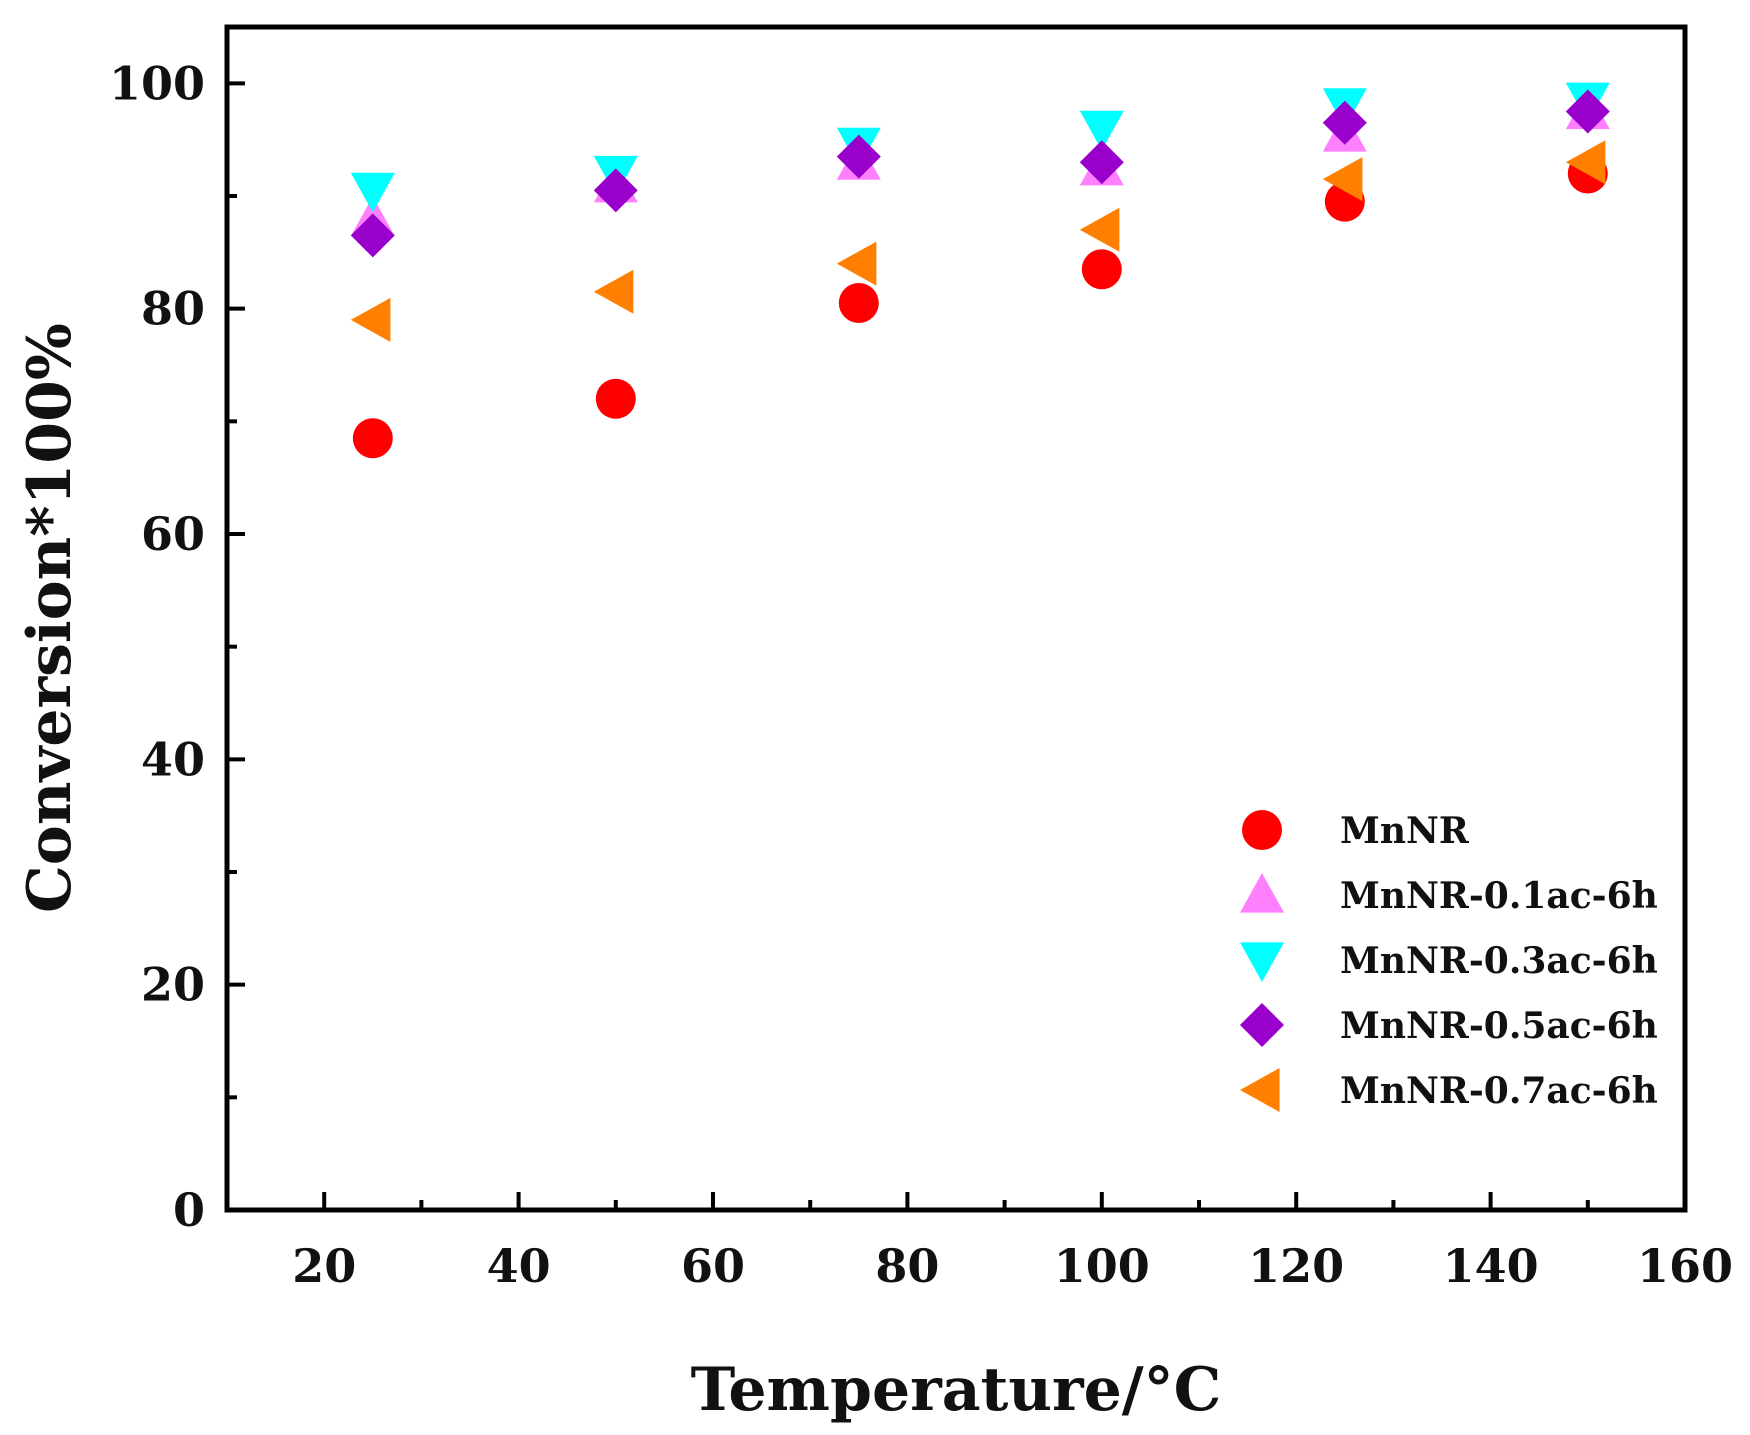  I want to click on y-tick-label: 100, so click(157, 83).